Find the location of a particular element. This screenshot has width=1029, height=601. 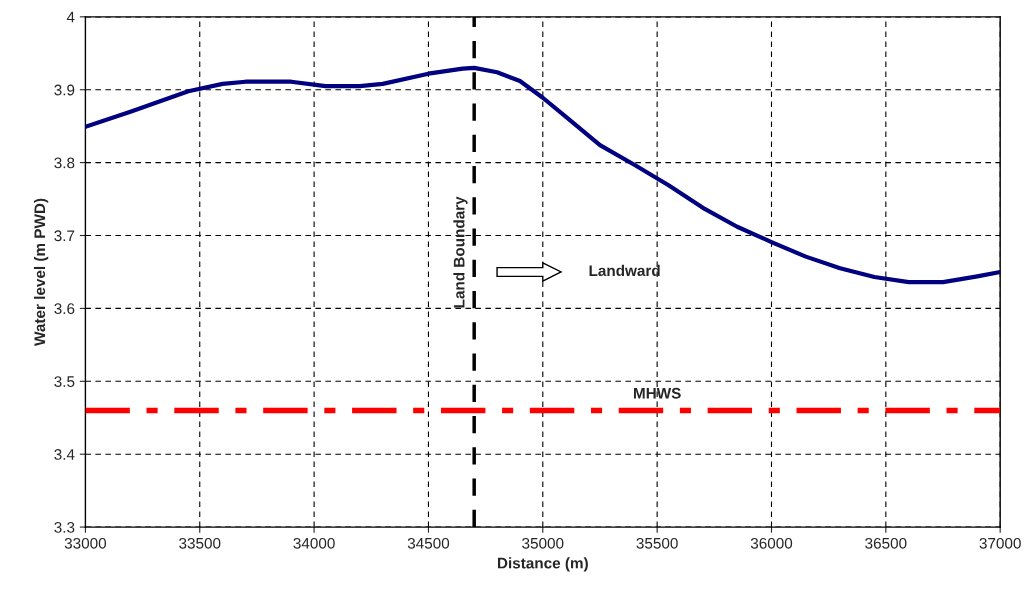

y-tick-label: 3.6 is located at coordinates (64, 309).